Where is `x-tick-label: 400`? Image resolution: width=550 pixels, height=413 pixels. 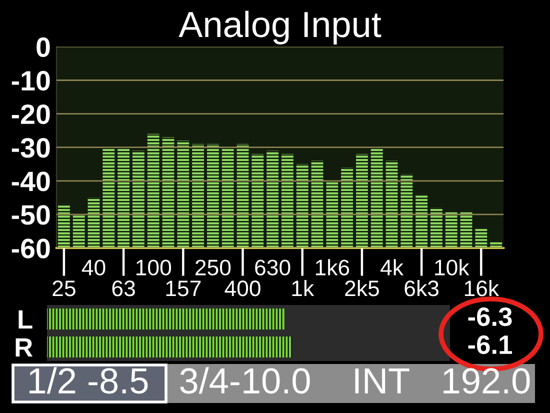
x-tick-label: 400 is located at coordinates (242, 288).